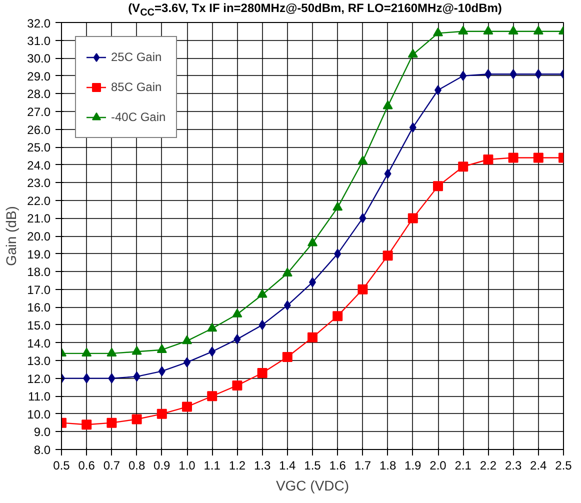  I want to click on y-tick-label: 12.0, so click(39, 379).